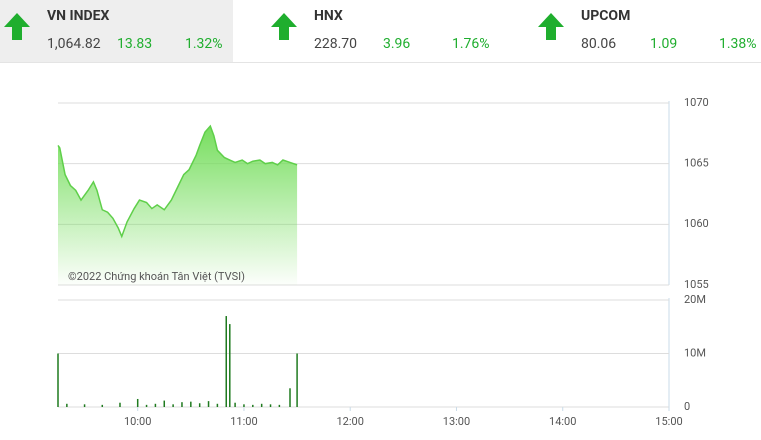 This screenshot has height=440, width=761. I want to click on y-tick-label: 10M, so click(695, 352).